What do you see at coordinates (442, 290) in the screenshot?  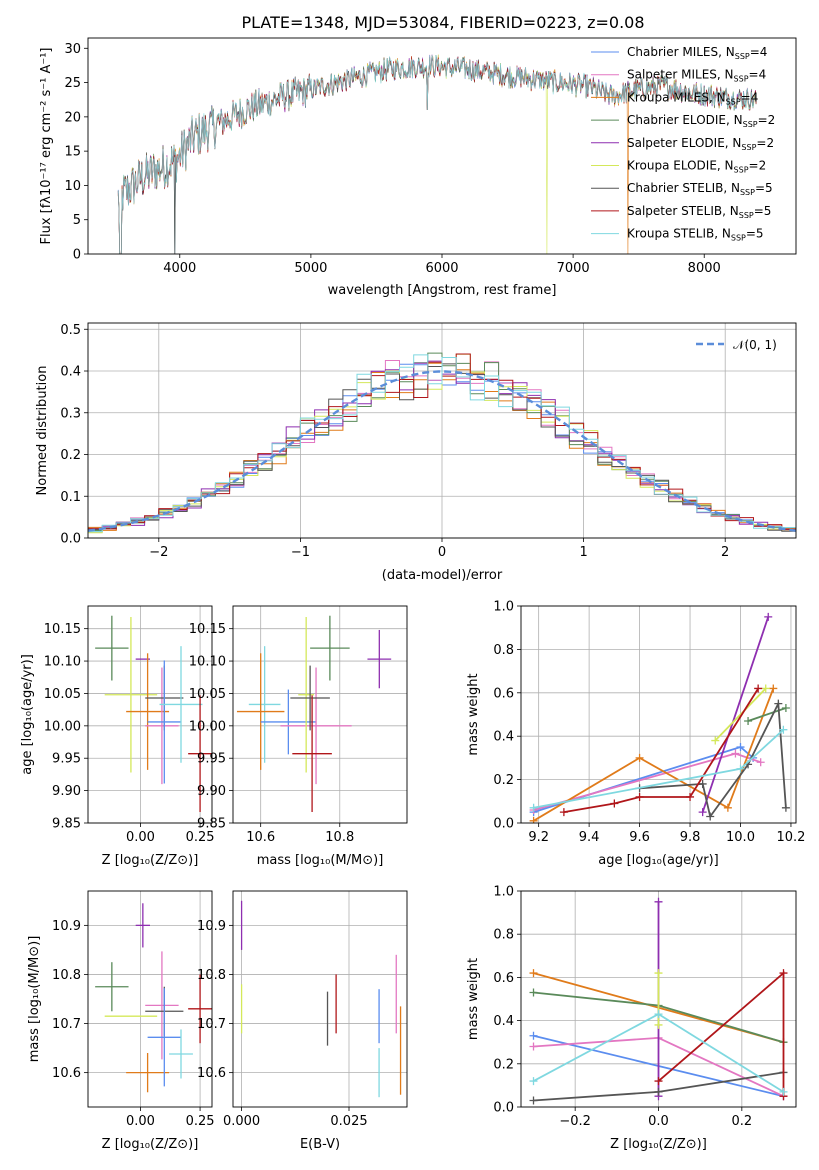 I see `x-axis-label: wavelength [Angstrom, rest frame]` at bounding box center [442, 290].